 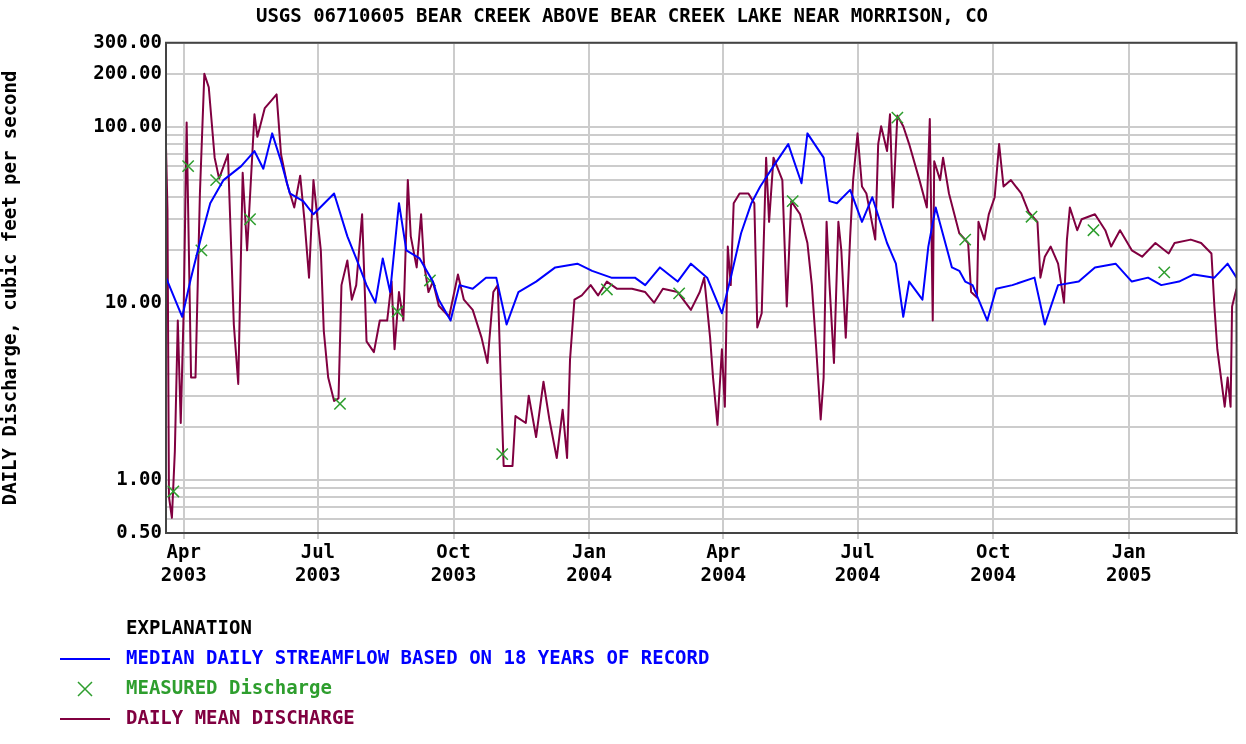 I want to click on legend-title: EXPLANATION, so click(x=189, y=627).